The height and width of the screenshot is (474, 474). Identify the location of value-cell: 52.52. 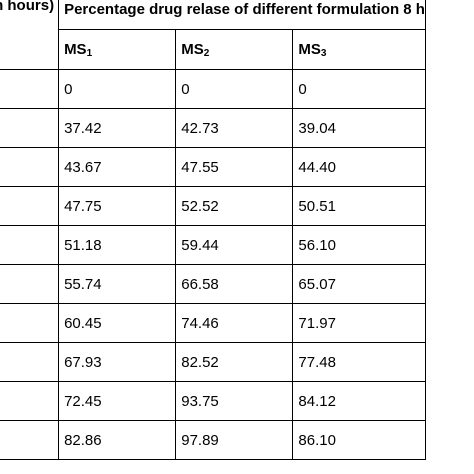
(234, 206).